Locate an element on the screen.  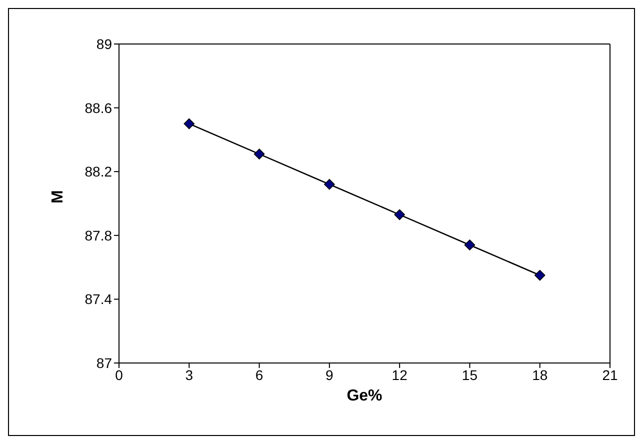
y-tick-label: 89 is located at coordinates (104, 44).